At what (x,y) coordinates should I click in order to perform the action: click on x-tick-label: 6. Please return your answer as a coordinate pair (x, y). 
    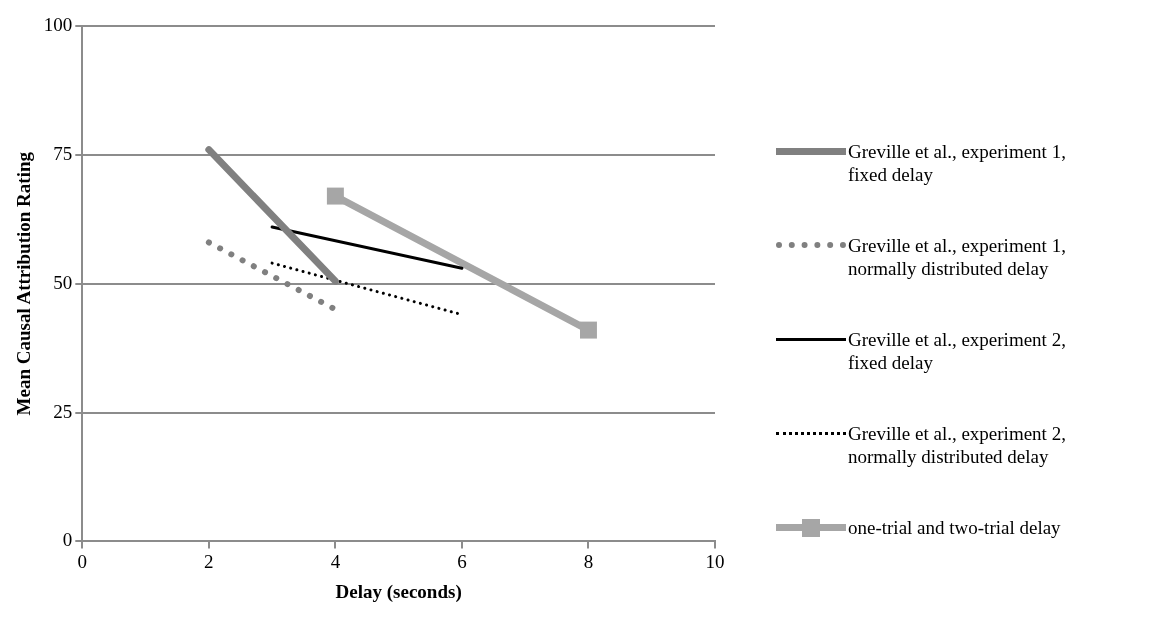
    Looking at the image, I should click on (462, 561).